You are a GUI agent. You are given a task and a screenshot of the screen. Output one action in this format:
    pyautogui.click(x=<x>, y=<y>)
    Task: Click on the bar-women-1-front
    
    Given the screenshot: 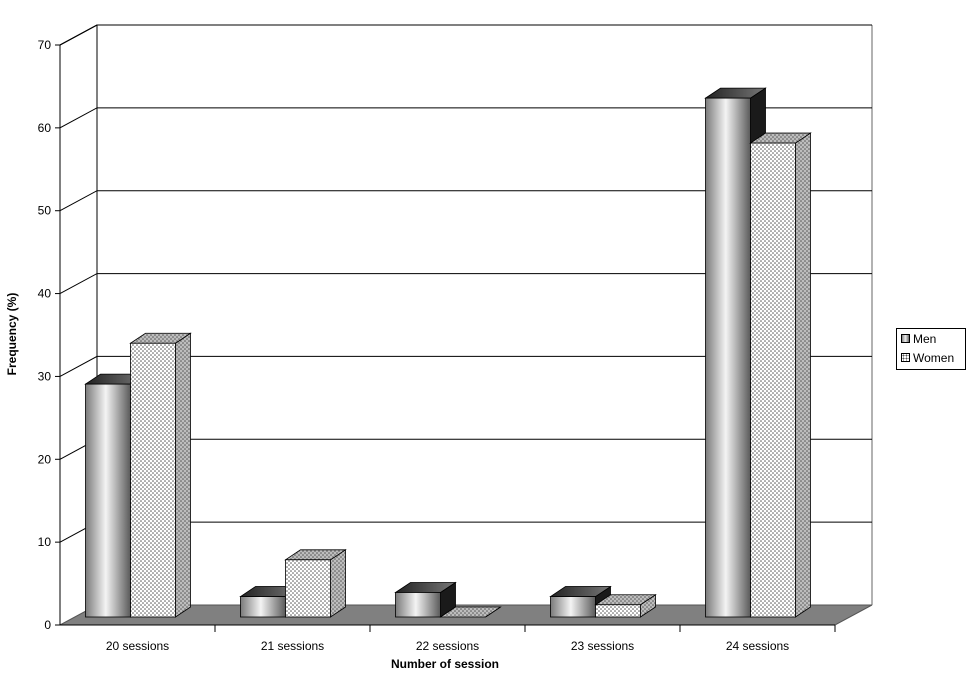 What is the action you would take?
    pyautogui.click(x=153, y=480)
    